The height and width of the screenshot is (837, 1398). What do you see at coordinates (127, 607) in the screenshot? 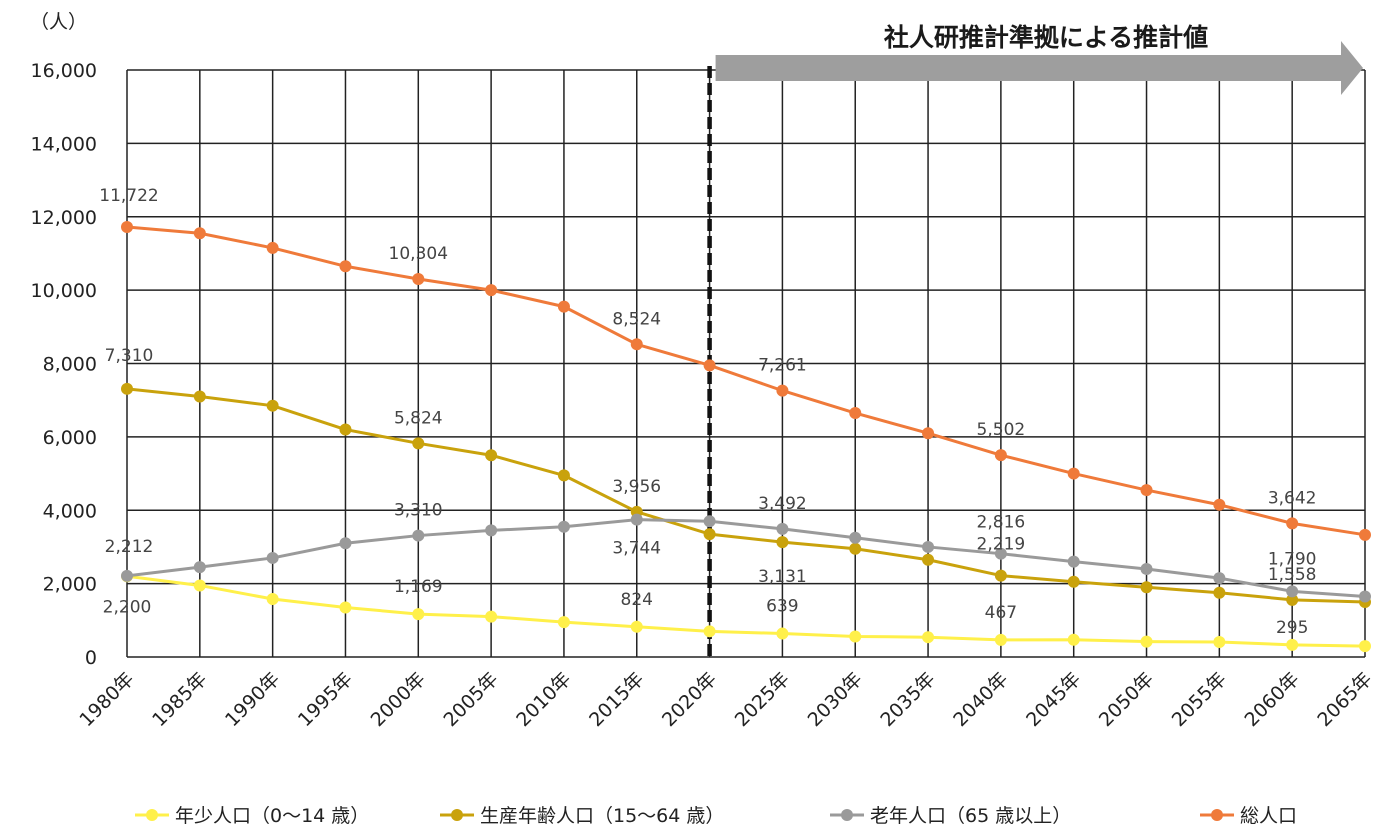
I see `data-label: 2,200` at bounding box center [127, 607].